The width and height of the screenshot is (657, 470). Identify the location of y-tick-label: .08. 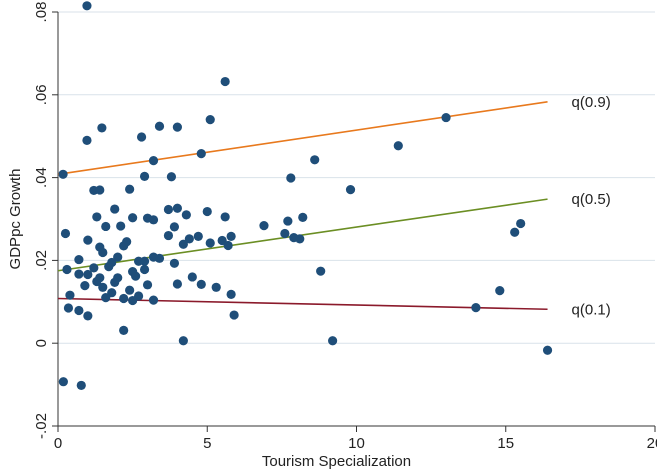
(41, 12).